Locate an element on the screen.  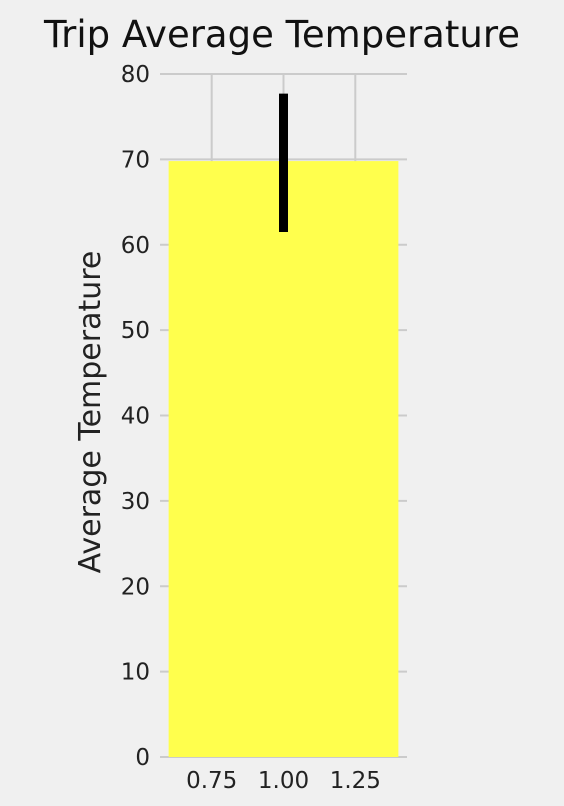
y-axis-ticks: 0 10 20 30 40 50 60 70 80 is located at coordinates (135, 416).